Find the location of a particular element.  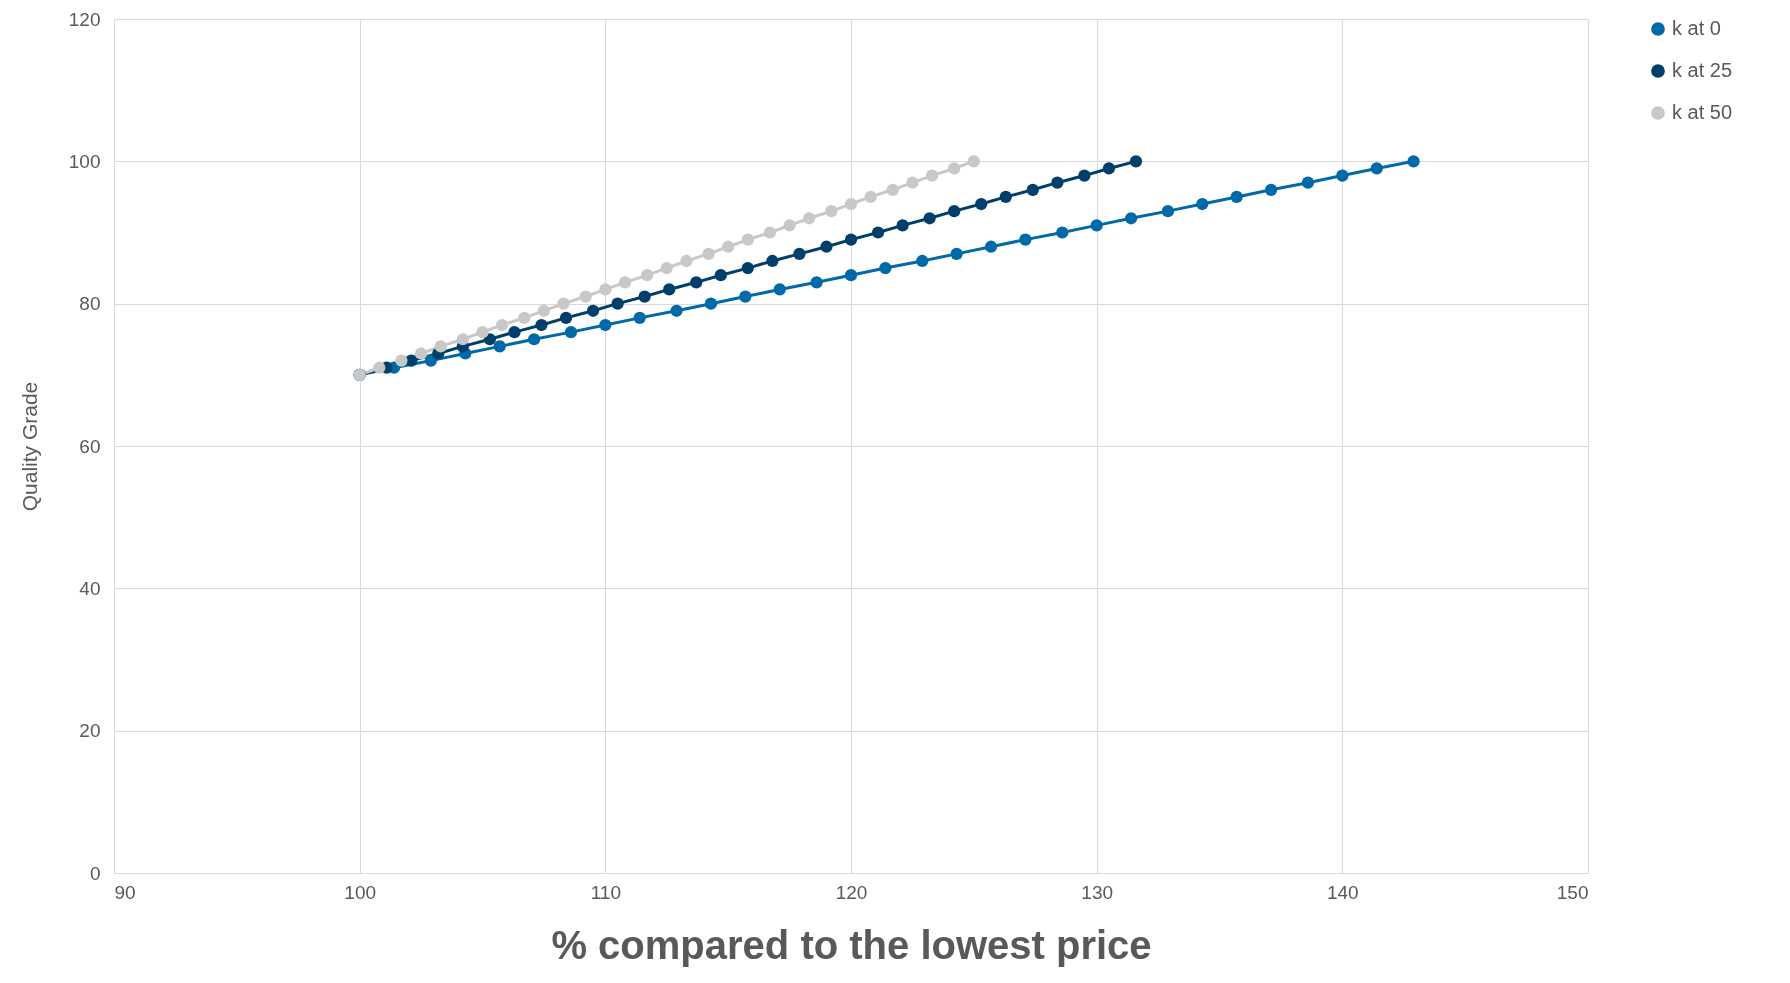

legend-label: k at 0 is located at coordinates (1696, 28).